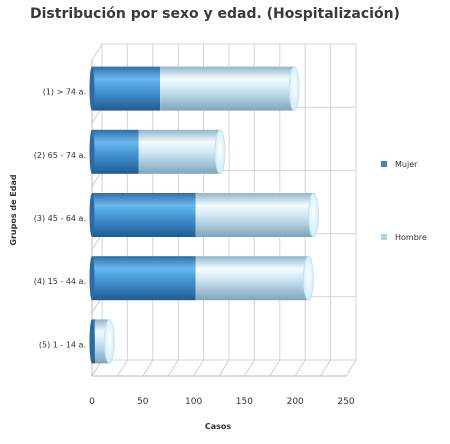 The height and width of the screenshot is (444, 450). Describe the element at coordinates (411, 237) in the screenshot. I see `legend-label: Hombre` at that location.